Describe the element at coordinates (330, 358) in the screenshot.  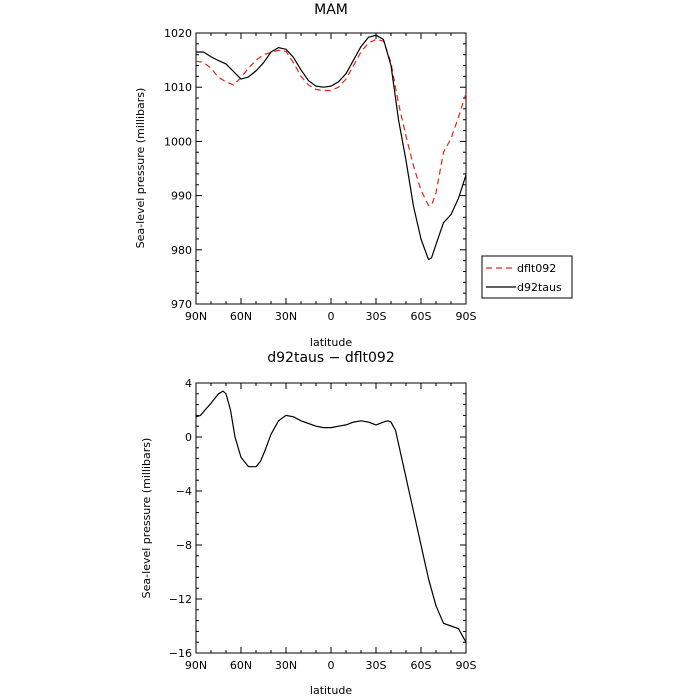
I see `bottom-chart-title: d92taus − dflt092` at that location.